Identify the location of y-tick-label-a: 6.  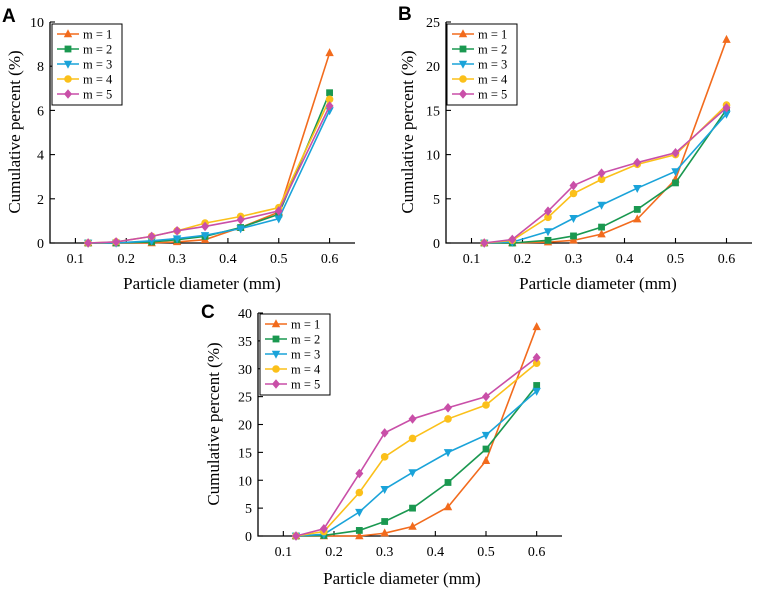
(40, 111).